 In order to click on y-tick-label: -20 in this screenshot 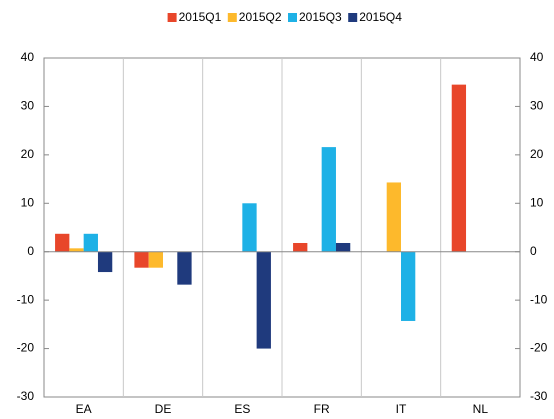, I will do `click(26, 348)`.